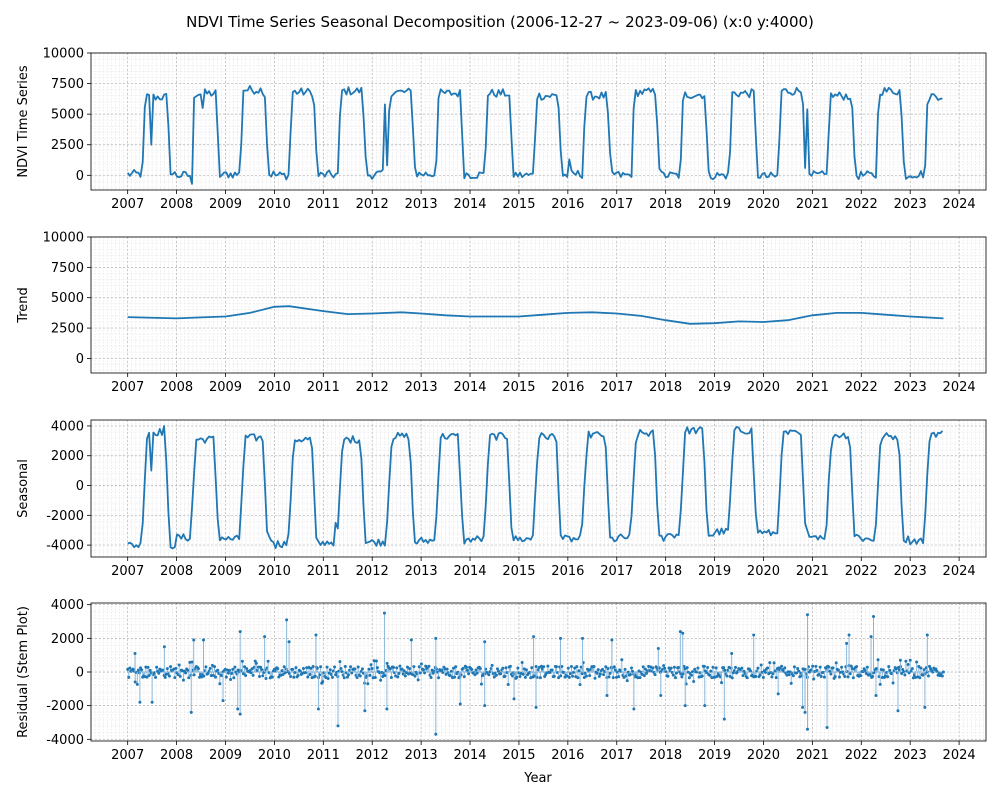 The image size is (1000, 800). Describe the element at coordinates (65, 546) in the screenshot. I see `seasonal-y-tick-label: -4000` at that location.